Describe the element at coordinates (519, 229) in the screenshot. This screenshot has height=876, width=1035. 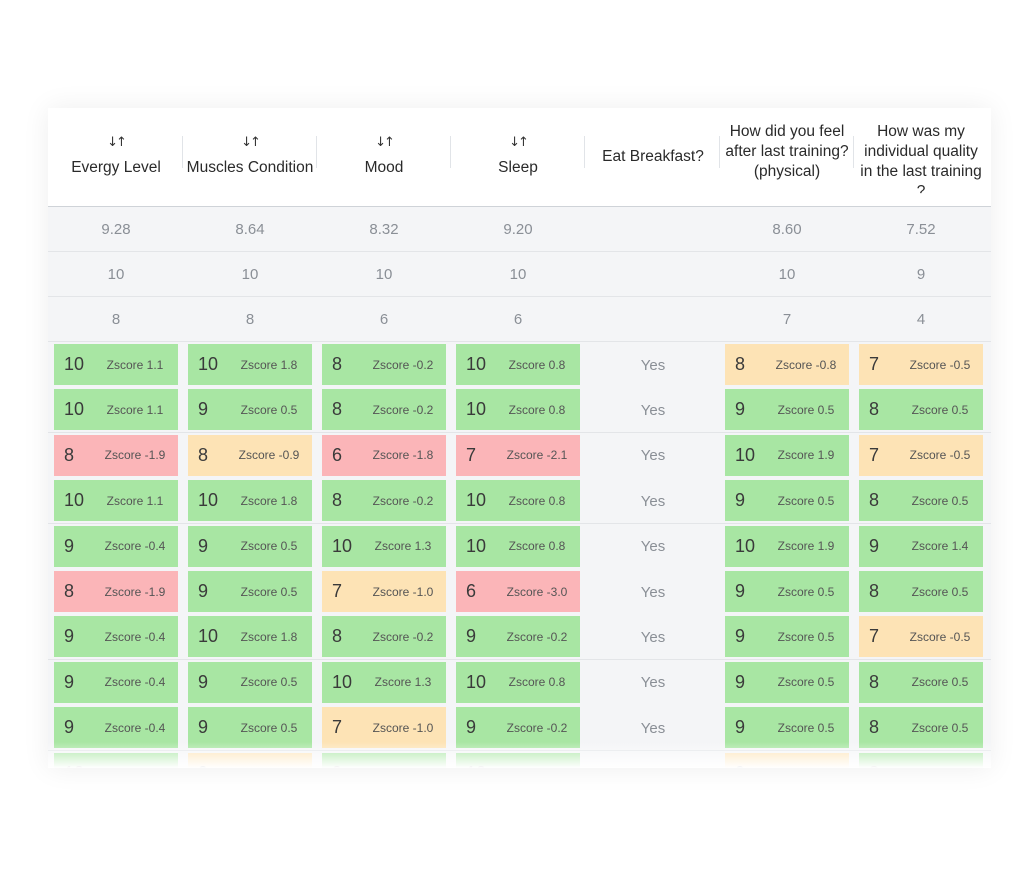
I see `summary-row: 9.28 8.64 8.32 9.20 8.60 7.52` at that location.